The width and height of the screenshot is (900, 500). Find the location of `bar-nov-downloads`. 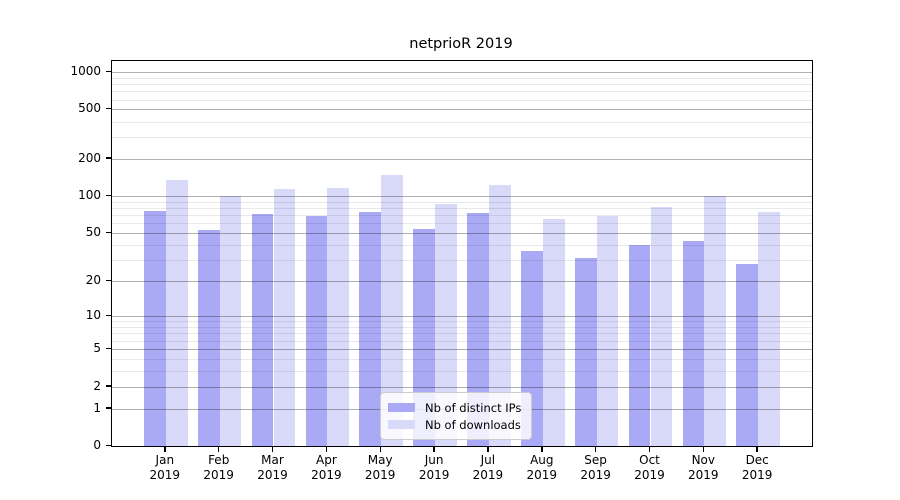

bar-nov-downloads is located at coordinates (715, 320).